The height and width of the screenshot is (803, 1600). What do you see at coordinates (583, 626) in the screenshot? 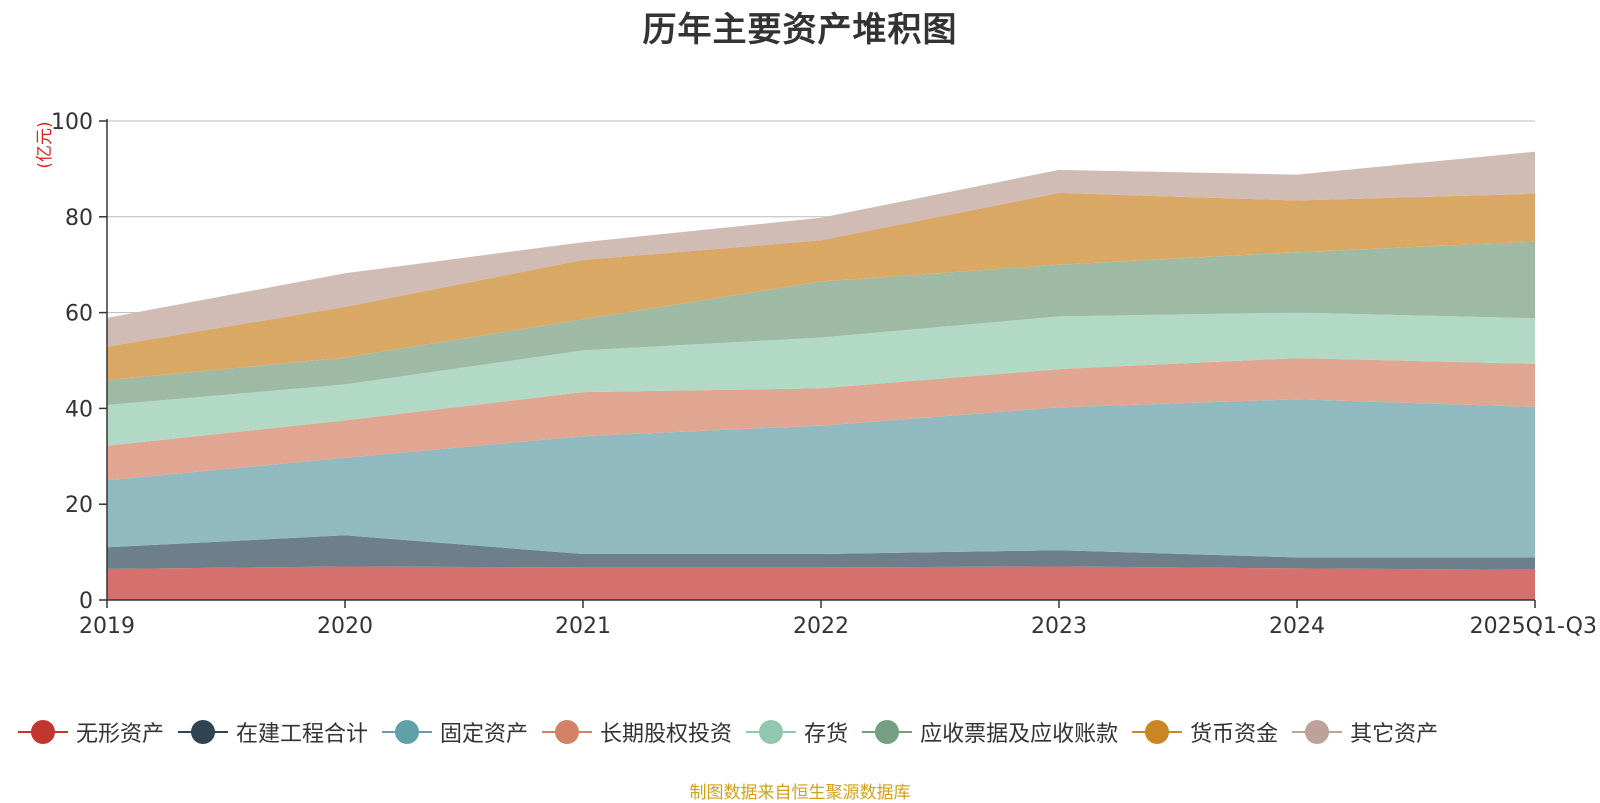
I see `x-tick-label: 2021` at bounding box center [583, 626].